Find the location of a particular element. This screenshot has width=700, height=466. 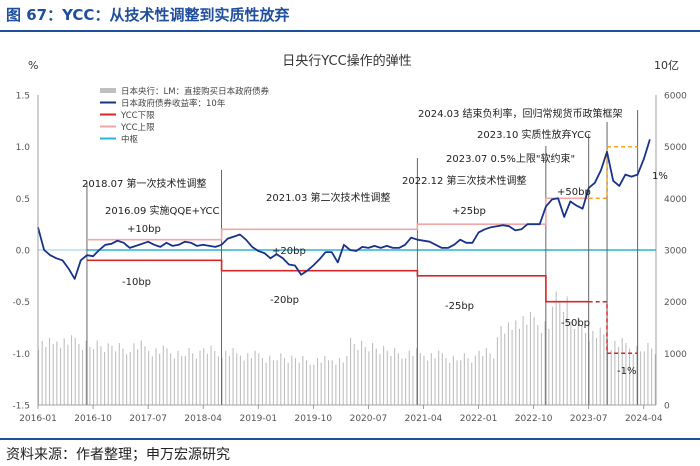

left-tick-label: 0.5 is located at coordinates (23, 200).